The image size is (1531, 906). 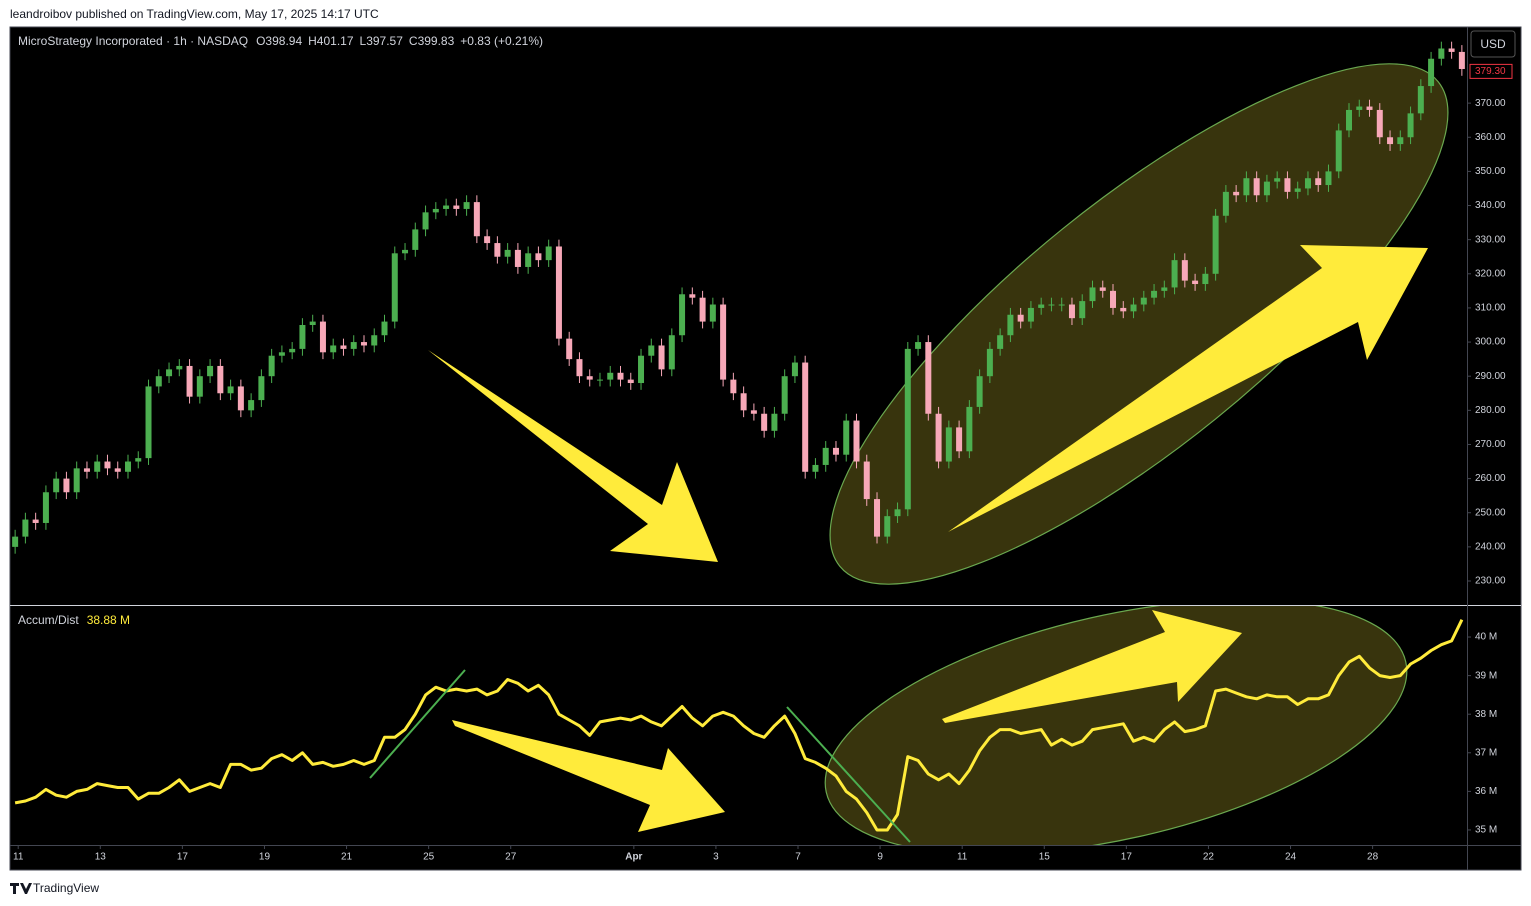 I want to click on y-tick-label: 300.00, so click(x=1490, y=342).